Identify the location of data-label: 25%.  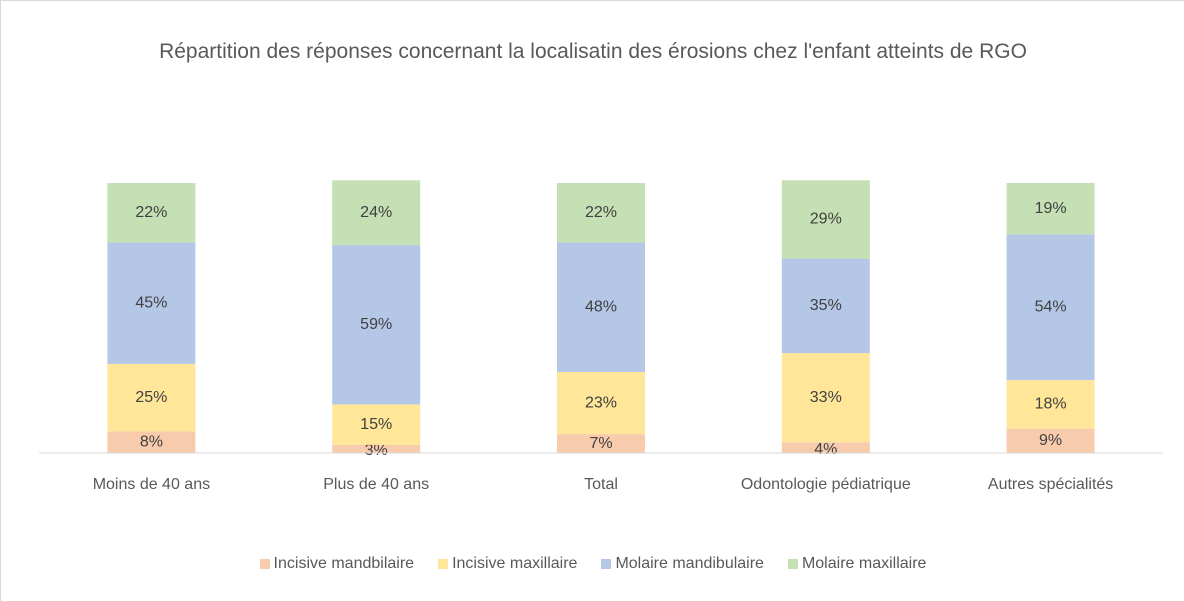
(151, 397).